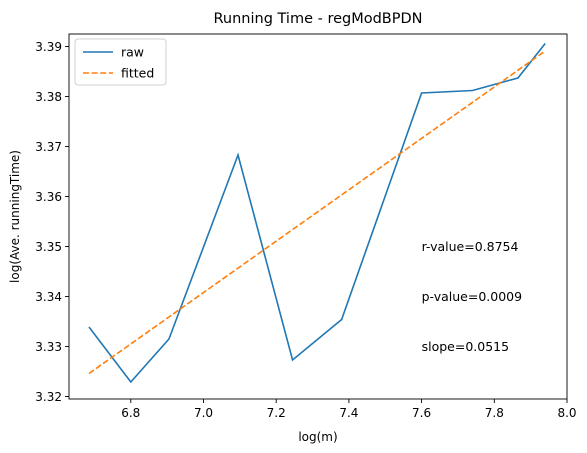 Image resolution: width=587 pixels, height=453 pixels. I want to click on y-tick-label: 3.34, so click(48, 297).